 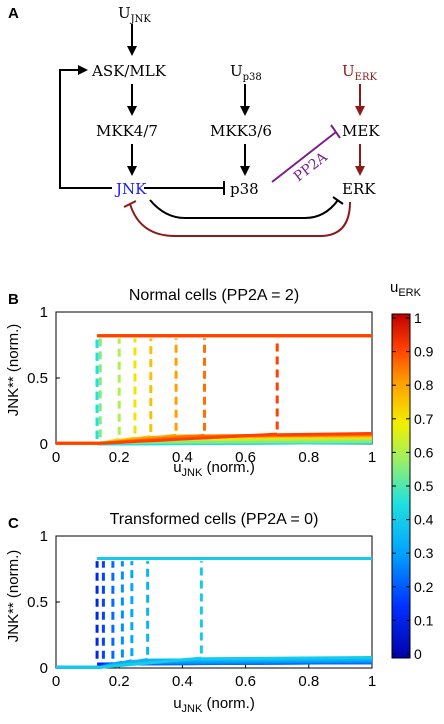 I want to click on mkk36-node: MKK3/6, so click(x=241, y=131).